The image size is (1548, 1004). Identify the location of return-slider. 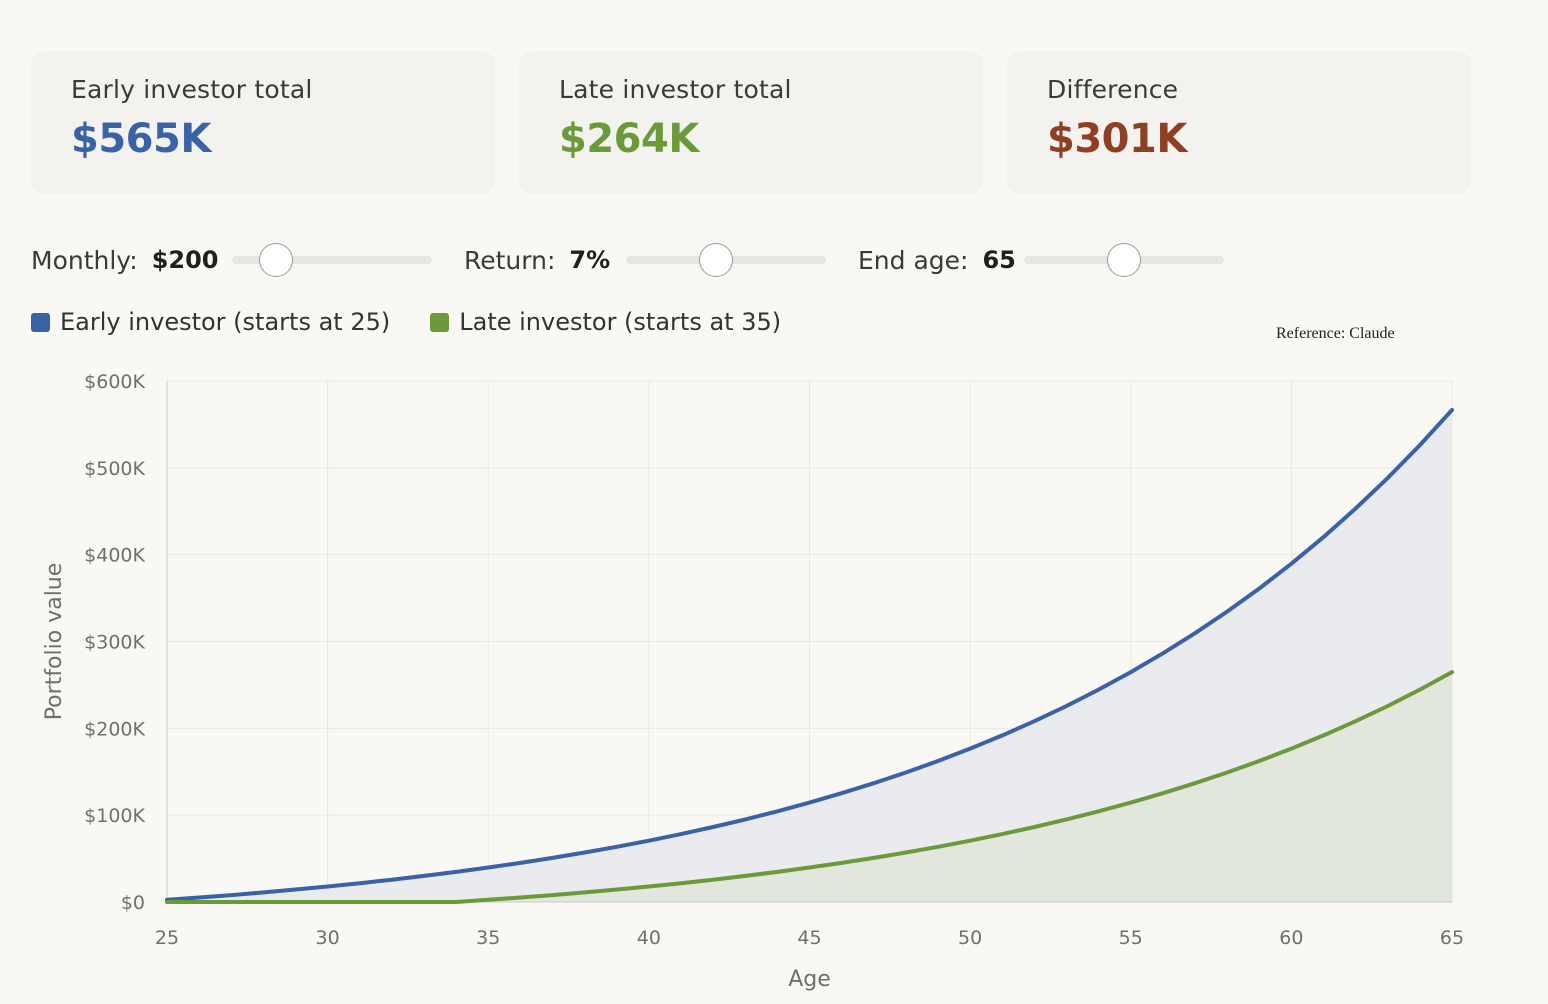
(726, 260).